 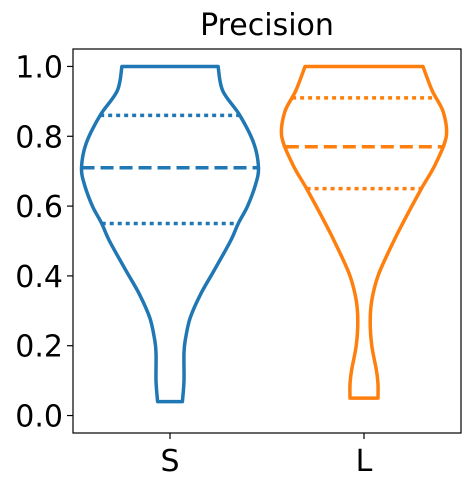 What do you see at coordinates (39, 207) in the screenshot?
I see `y-tick-label: 0.6` at bounding box center [39, 207].